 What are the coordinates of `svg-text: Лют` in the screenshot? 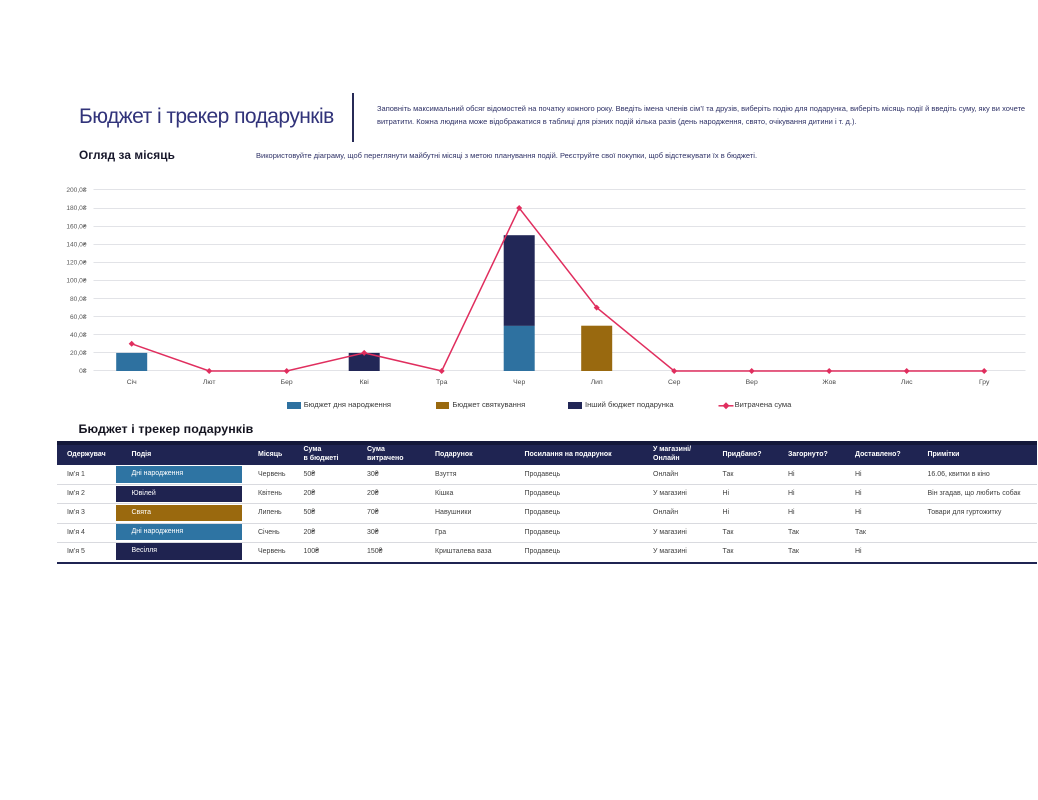 It's located at (209, 382).